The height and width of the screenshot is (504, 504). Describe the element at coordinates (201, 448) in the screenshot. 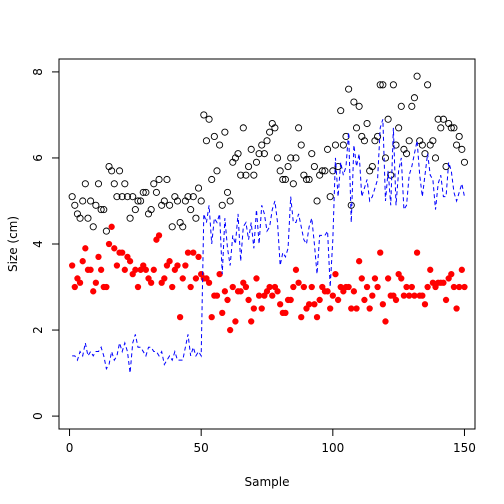

I see `x-tick-label: 50` at that location.